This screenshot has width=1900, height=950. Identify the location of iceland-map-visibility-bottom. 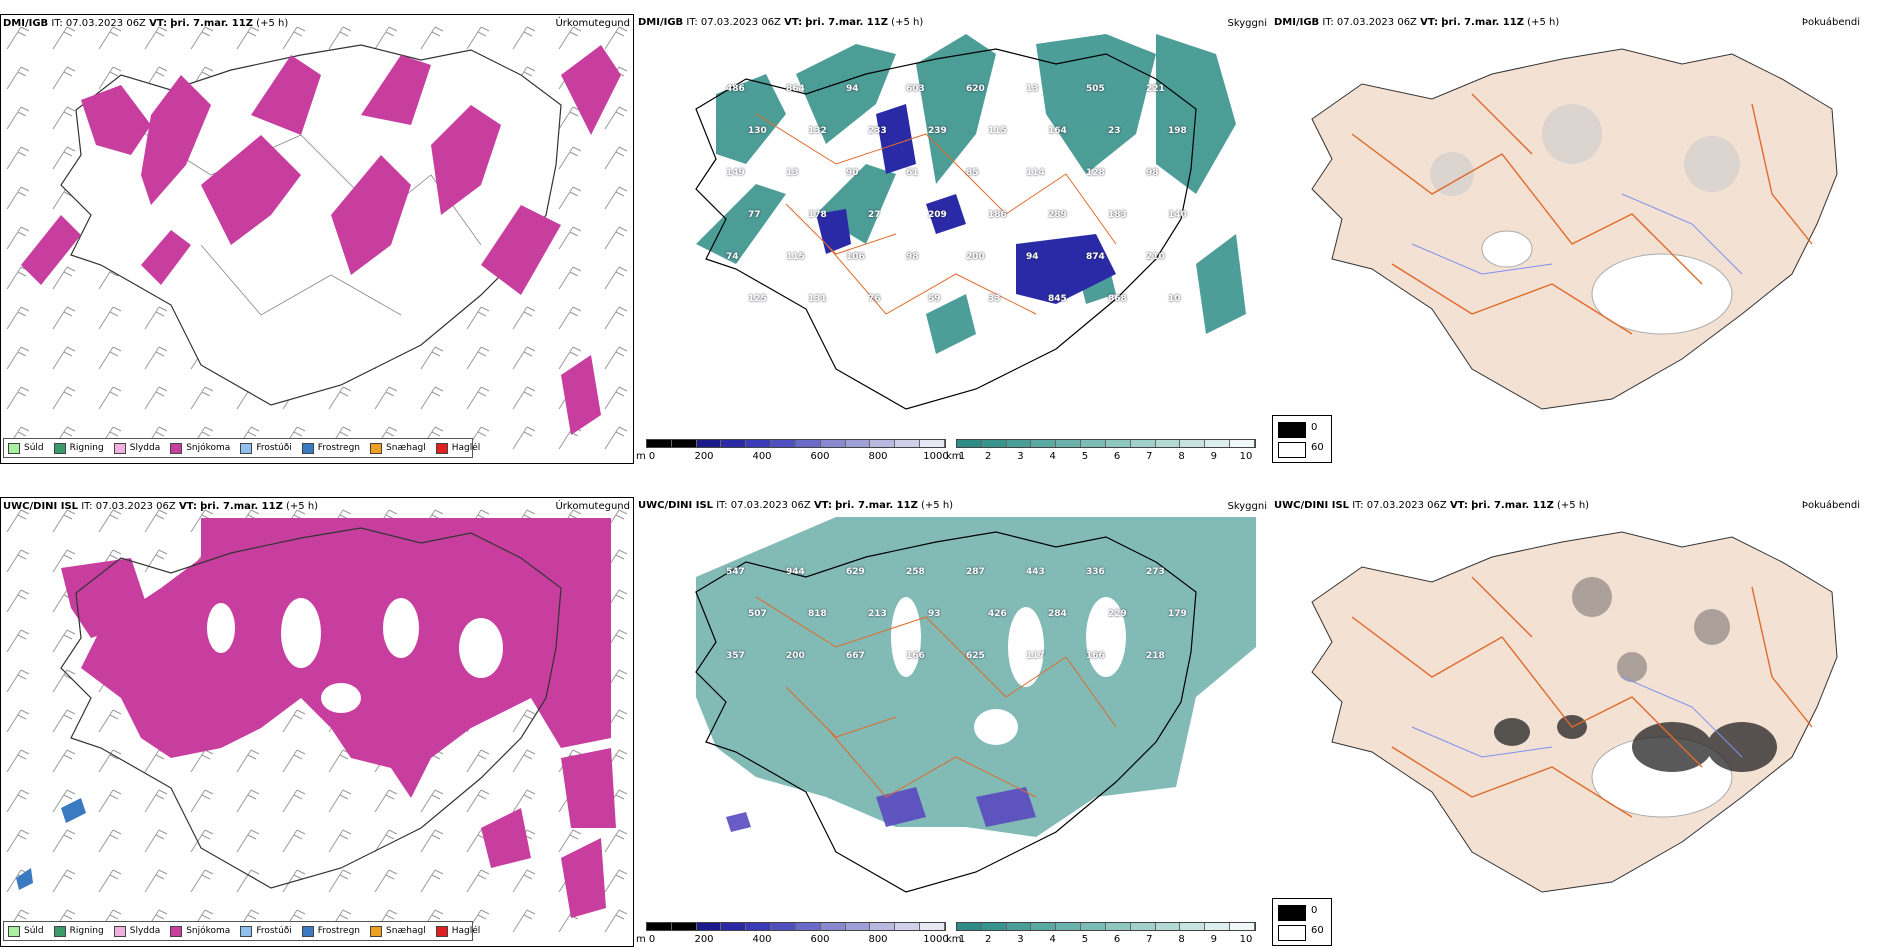
(975, 705).